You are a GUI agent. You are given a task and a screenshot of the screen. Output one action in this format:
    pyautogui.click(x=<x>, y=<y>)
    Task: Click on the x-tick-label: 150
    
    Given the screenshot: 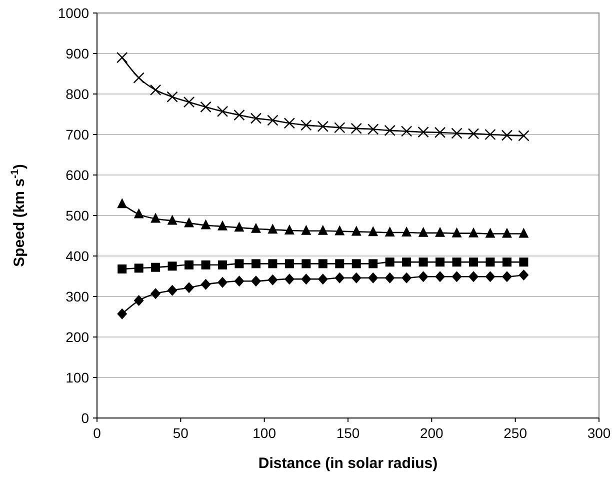 What is the action you would take?
    pyautogui.click(x=348, y=433)
    